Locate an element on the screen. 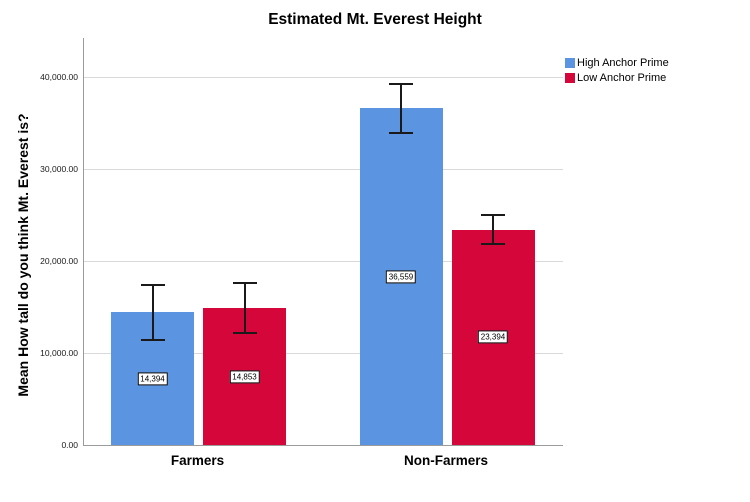 Image resolution: width=750 pixels, height=502 pixels. legend-item-low-anchor-prime: Low Anchor Prime is located at coordinates (617, 78).